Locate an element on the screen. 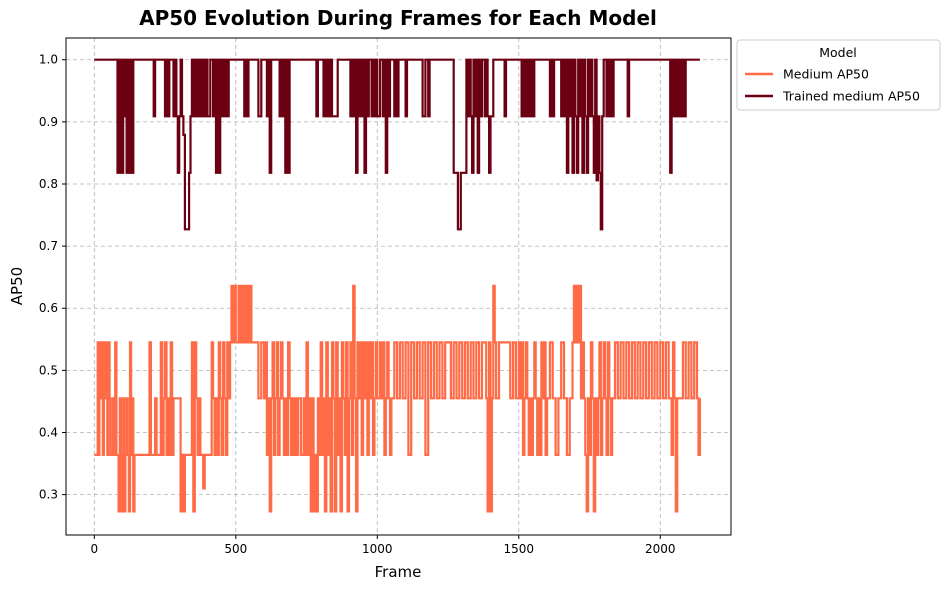 This screenshot has width=950, height=590. y-tick-label: 0.8 is located at coordinates (48, 184).